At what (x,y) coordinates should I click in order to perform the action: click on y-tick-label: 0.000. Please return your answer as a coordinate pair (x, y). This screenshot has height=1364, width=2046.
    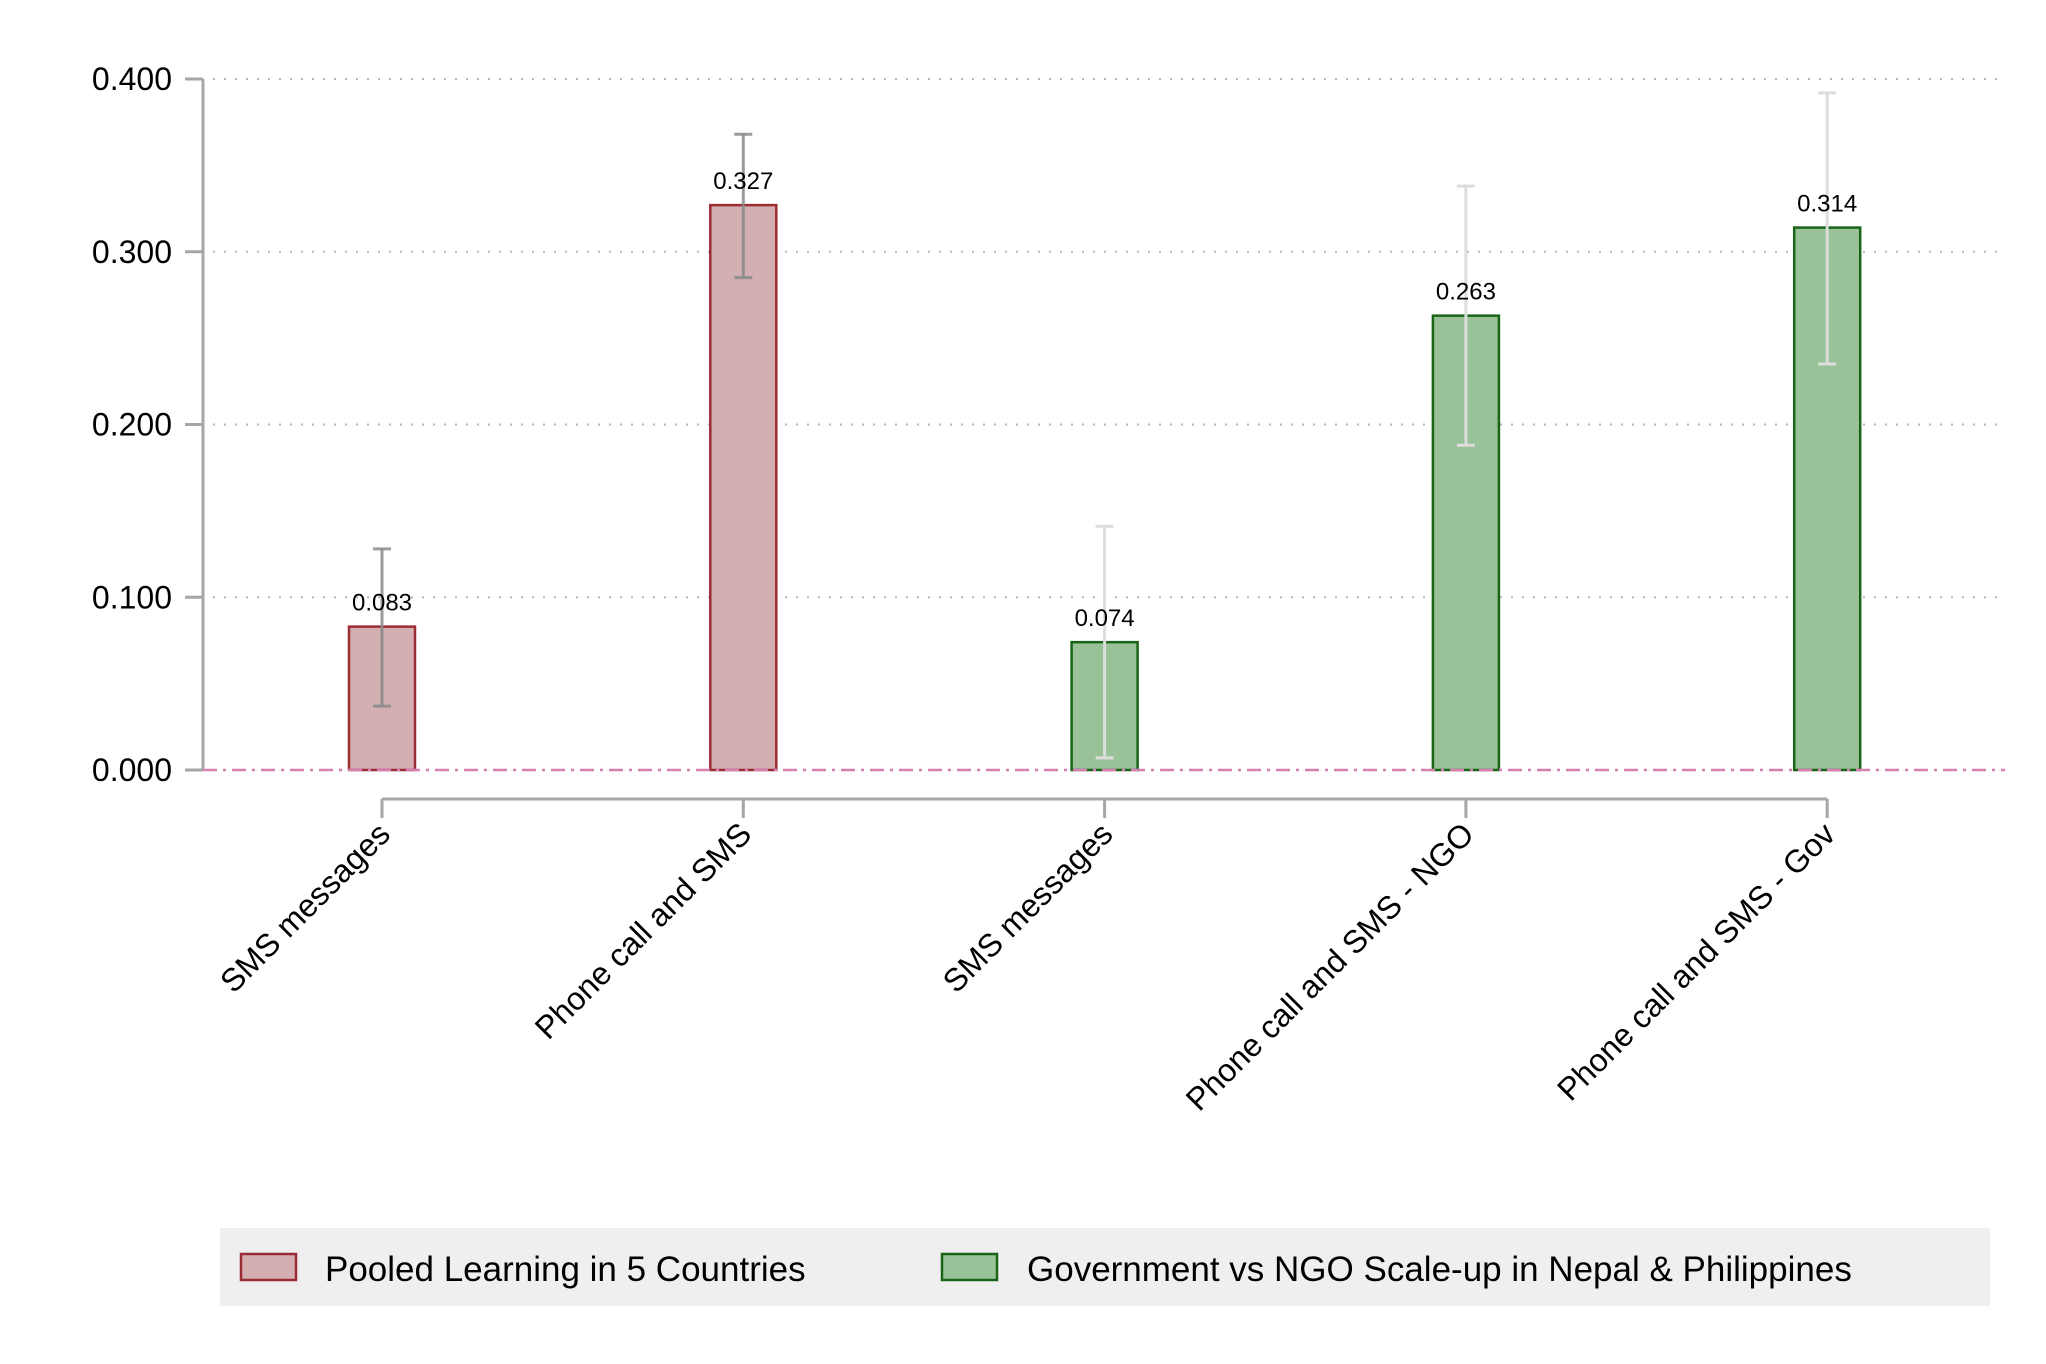
    Looking at the image, I should click on (132, 770).